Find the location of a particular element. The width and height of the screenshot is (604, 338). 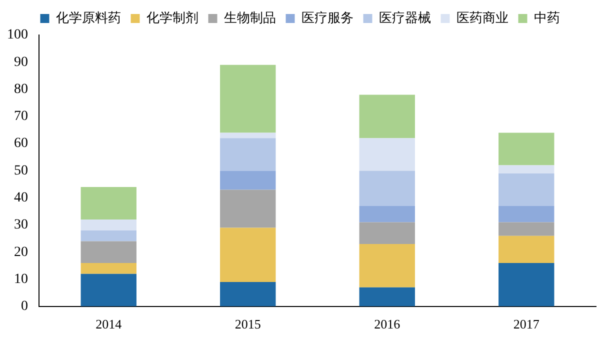

y-tick-label: 20 is located at coordinates (21, 252).